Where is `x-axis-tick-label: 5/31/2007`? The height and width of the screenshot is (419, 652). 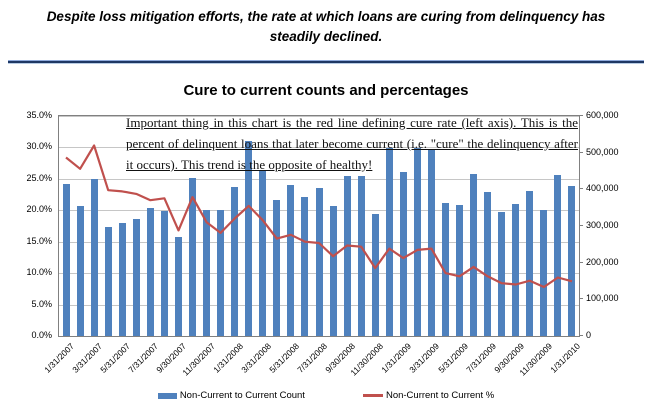
x-axis-tick-label: 5/31/2007 is located at coordinates (115, 358).